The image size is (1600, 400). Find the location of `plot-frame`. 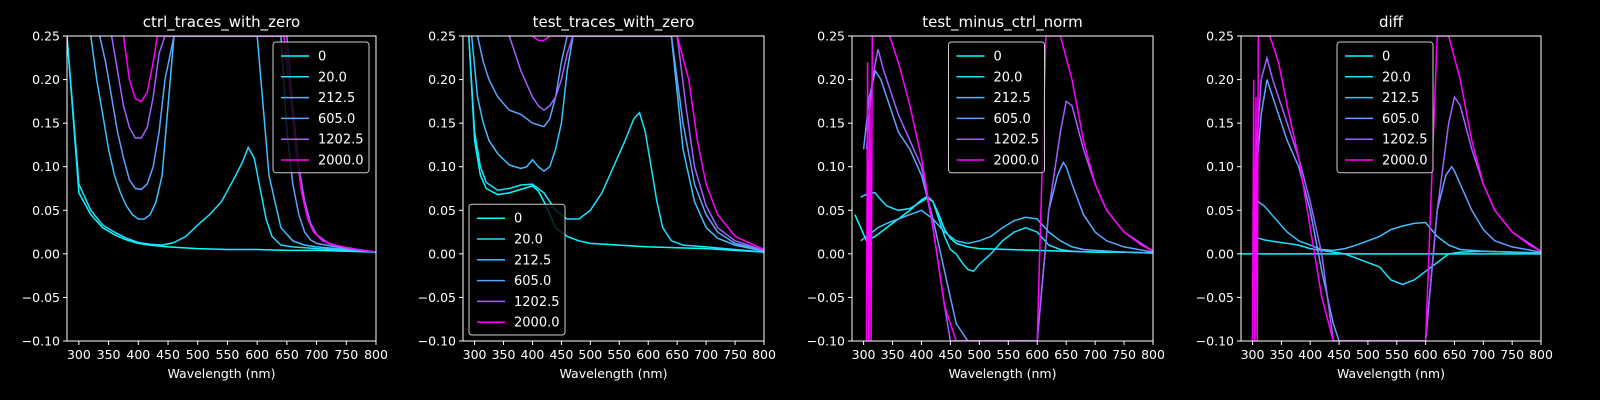

plot-frame is located at coordinates (1002, 188).